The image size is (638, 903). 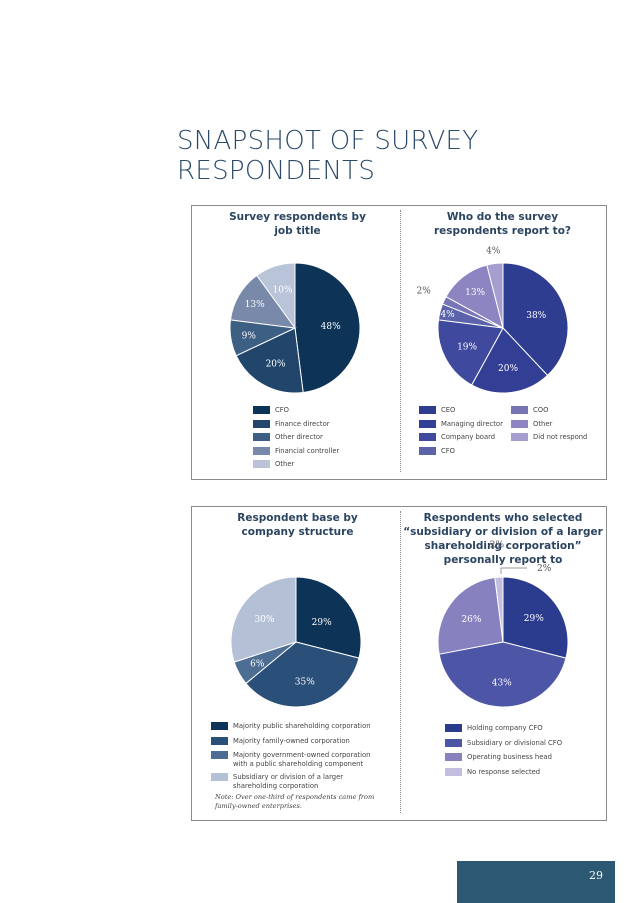 What do you see at coordinates (305, 682) in the screenshot?
I see `pie-label: 35%` at bounding box center [305, 682].